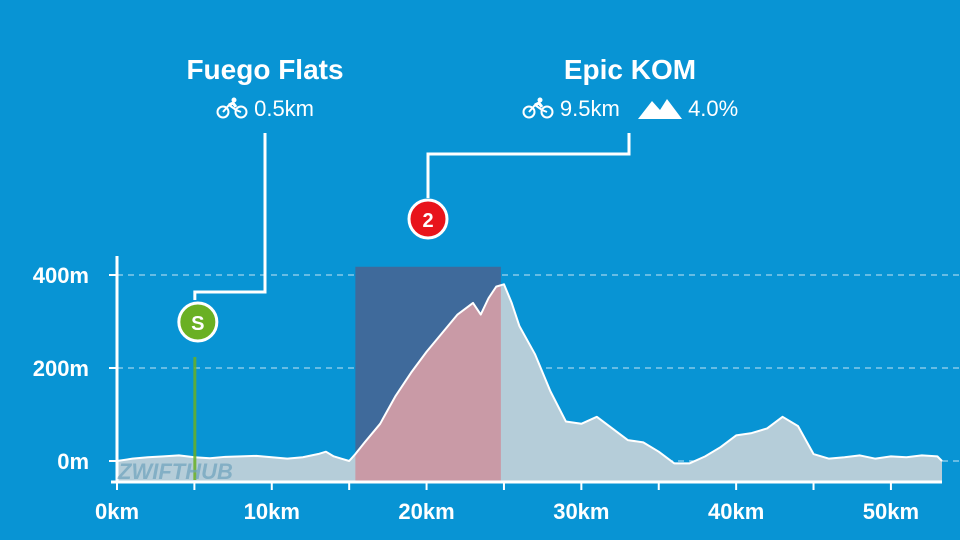 Image resolution: width=960 pixels, height=540 pixels. What do you see at coordinates (284, 108) in the screenshot?
I see `segment-distance: 0.5km` at bounding box center [284, 108].